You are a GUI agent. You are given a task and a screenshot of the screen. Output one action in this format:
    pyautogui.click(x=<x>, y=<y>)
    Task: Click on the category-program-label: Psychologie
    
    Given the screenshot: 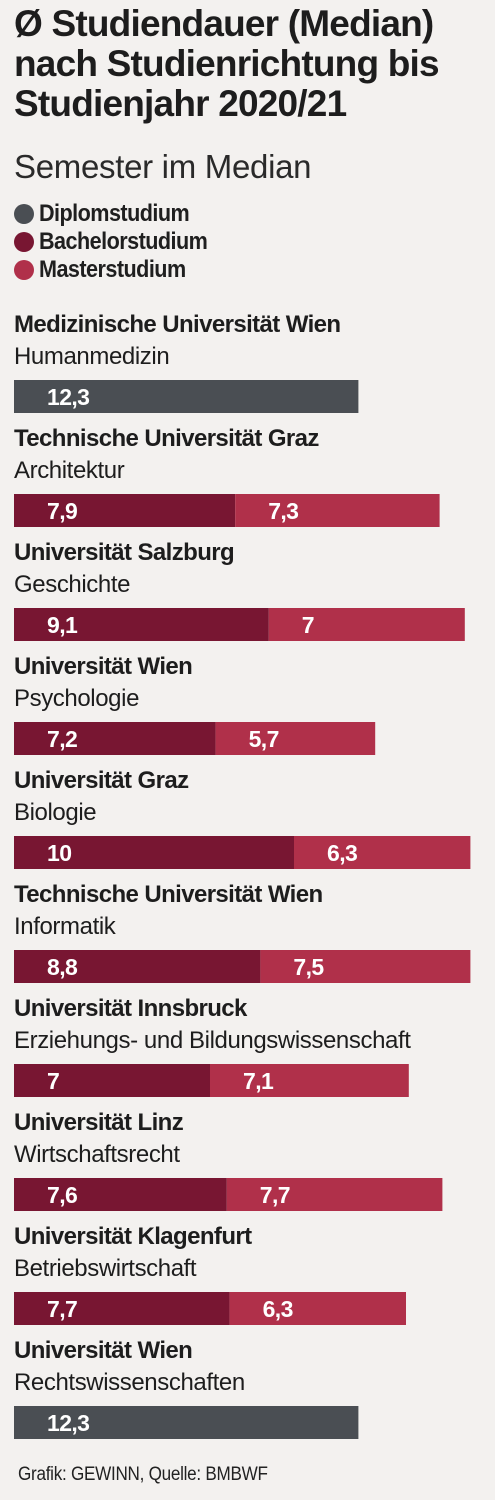 What is the action you would take?
    pyautogui.click(x=76, y=698)
    